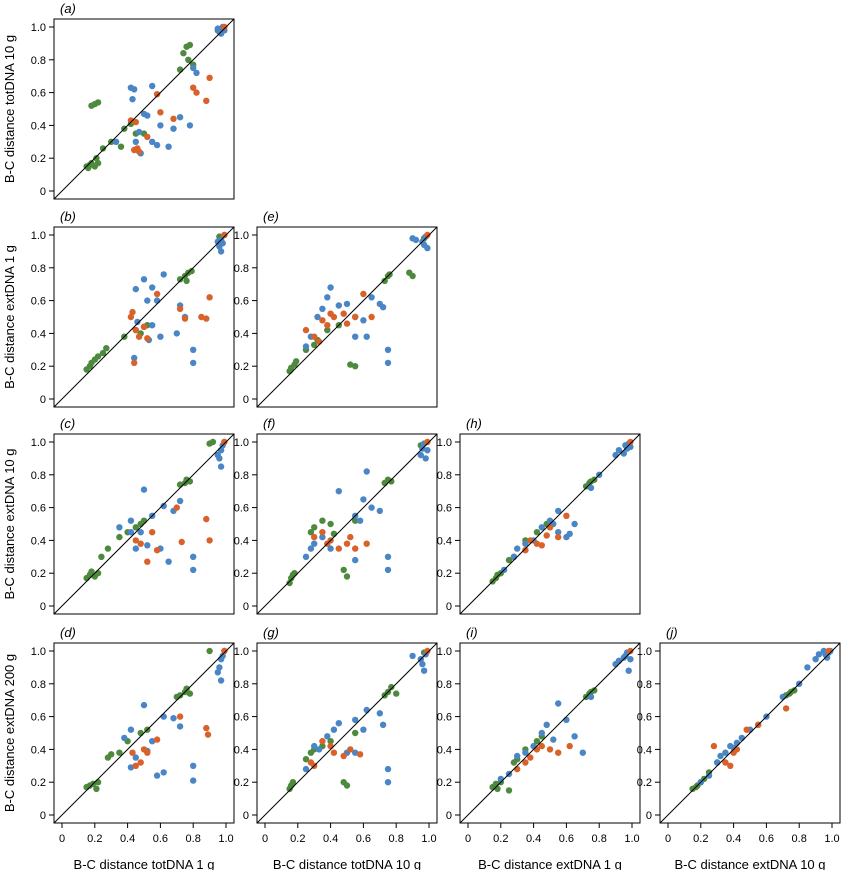 The height and width of the screenshot is (870, 841). Describe the element at coordinates (67, 423) in the screenshot. I see `panel-label: (c)` at that location.